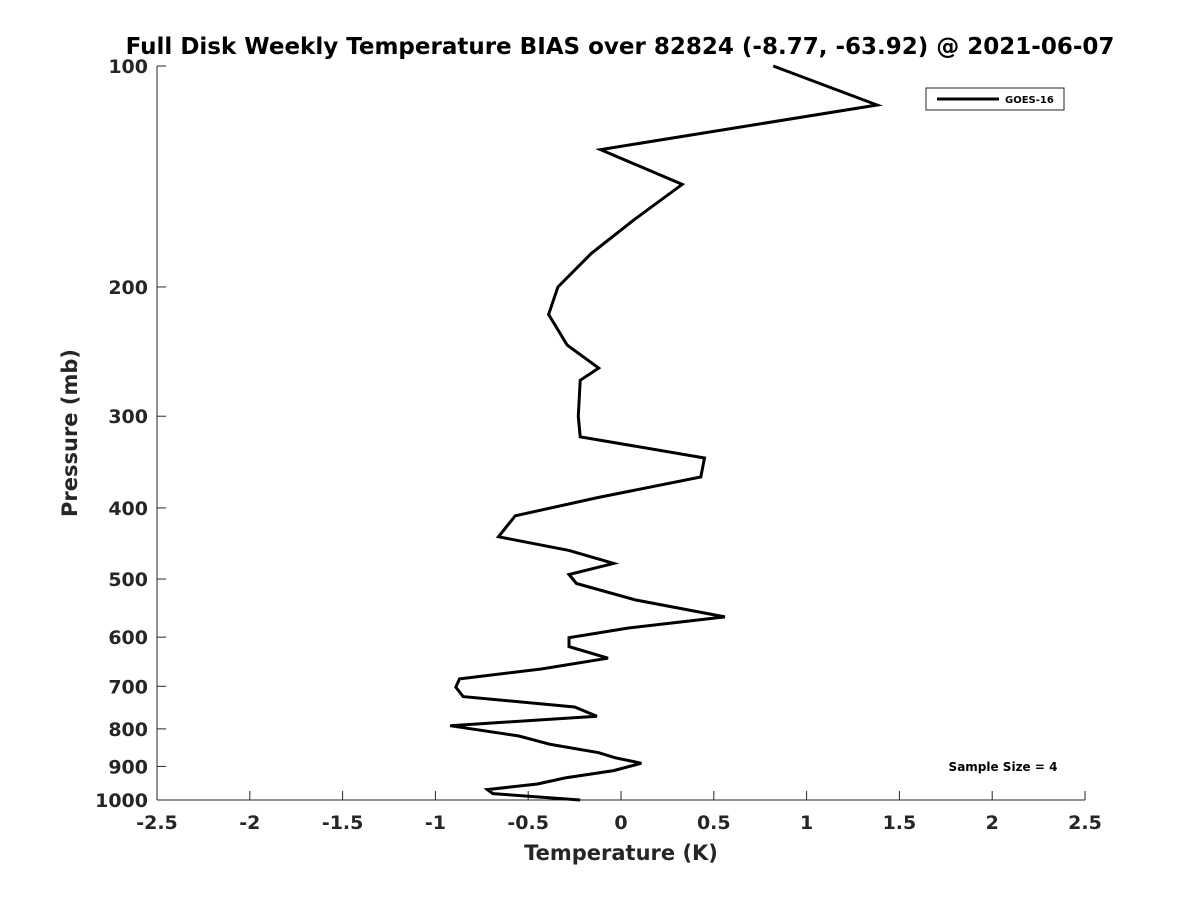 This screenshot has width=1200, height=900. I want to click on y-tick-label: 700, so click(128, 687).